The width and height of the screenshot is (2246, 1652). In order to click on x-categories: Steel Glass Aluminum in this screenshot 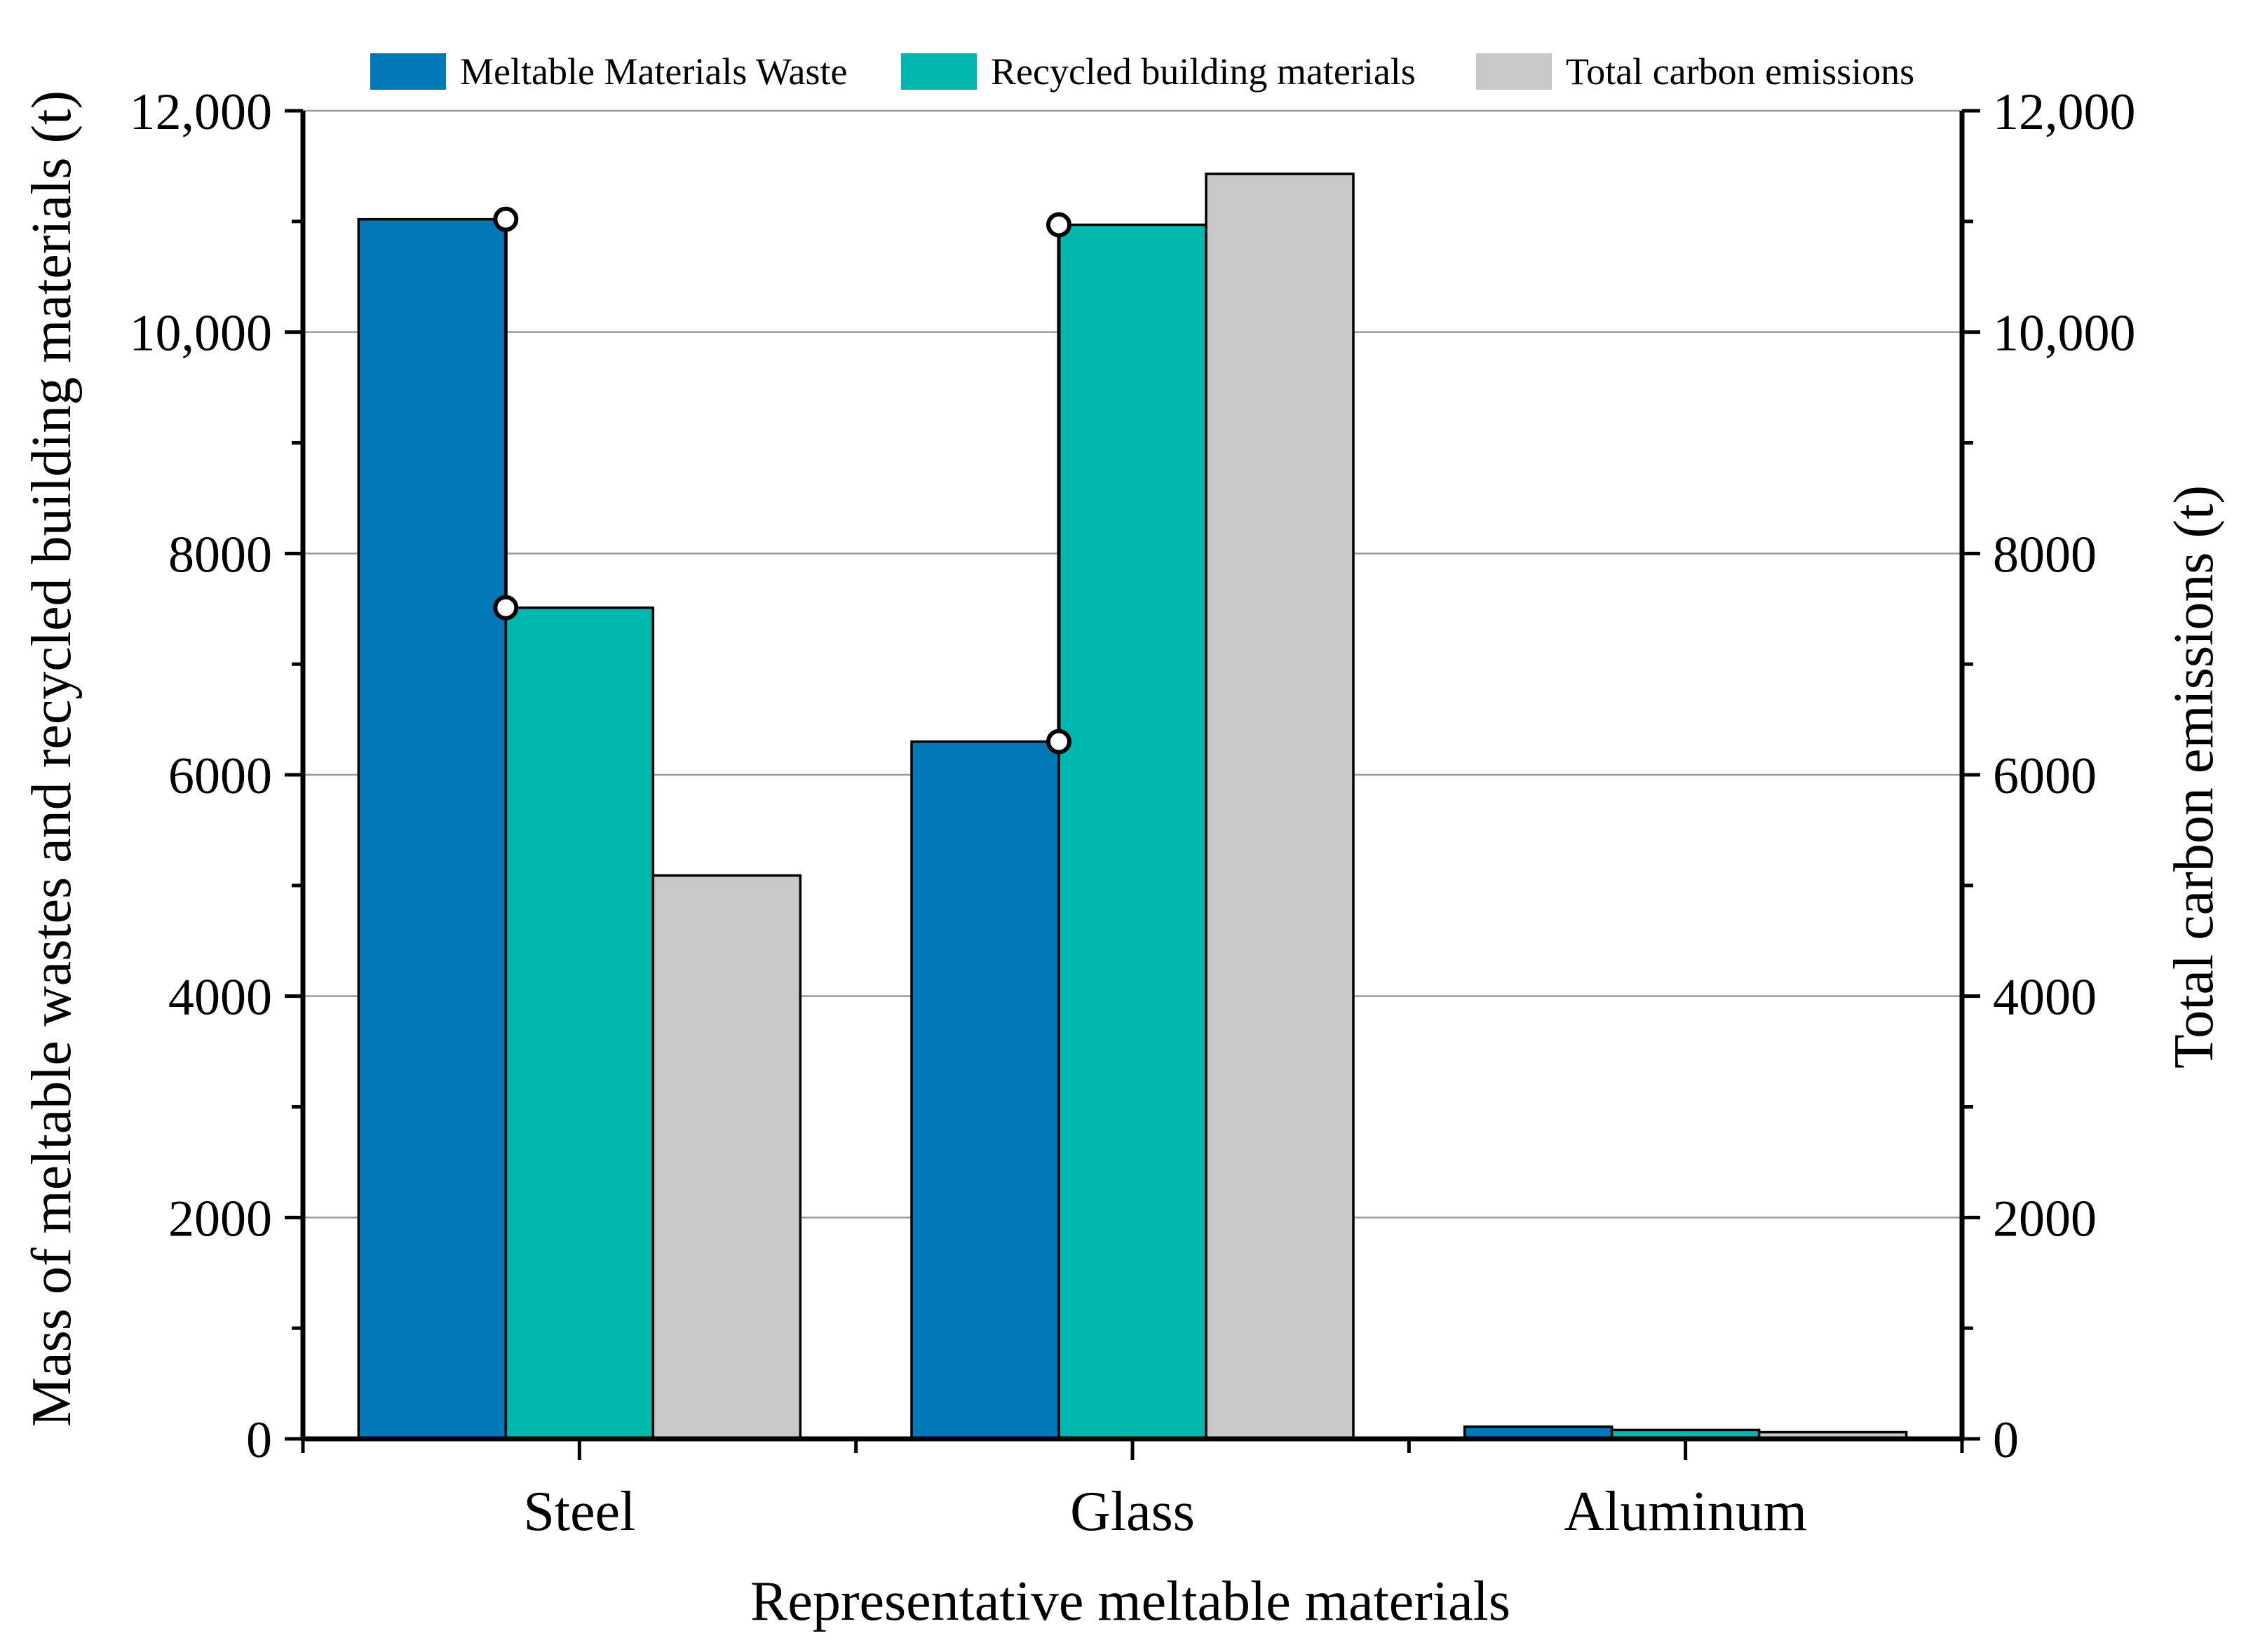, I will do `click(1132, 1491)`.